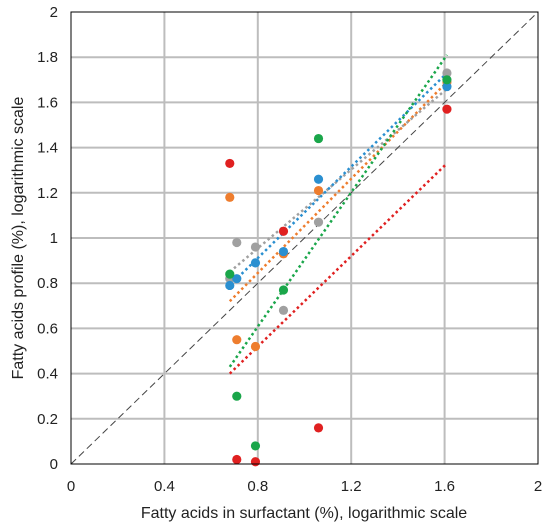 The height and width of the screenshot is (532, 550). I want to click on y-tick-label: 1, so click(54, 238).